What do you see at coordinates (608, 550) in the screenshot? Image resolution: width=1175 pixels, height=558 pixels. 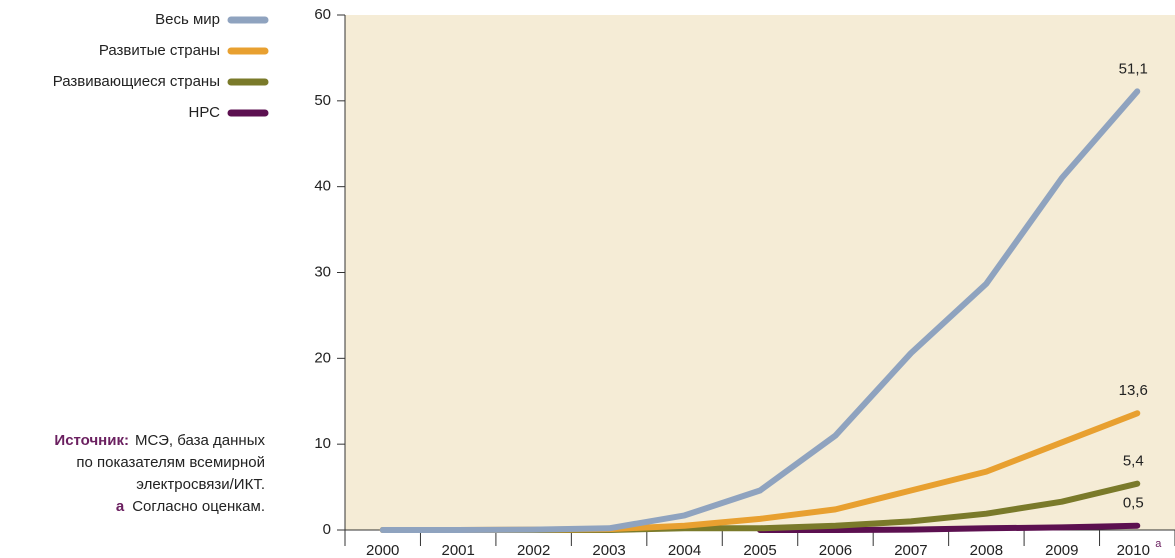 I see `x-tick-label: 2003` at bounding box center [608, 550].